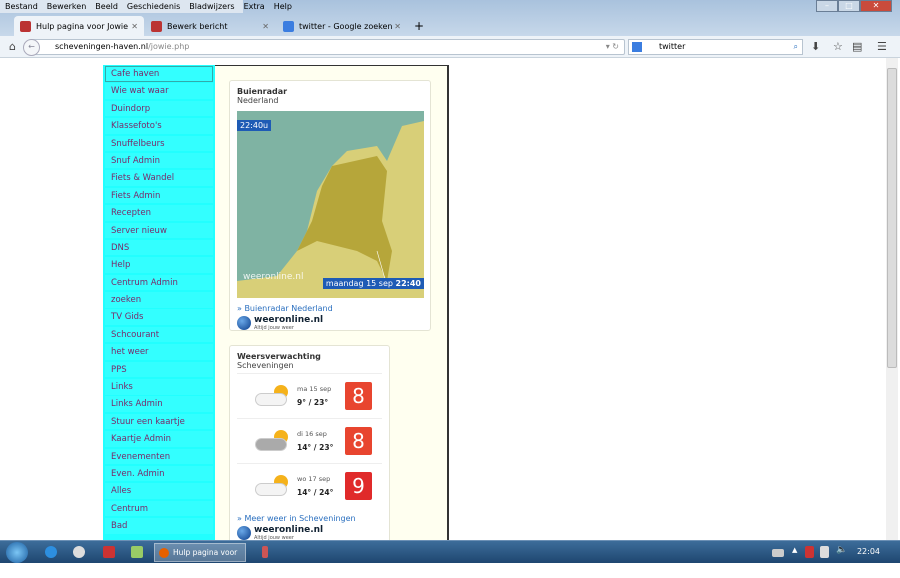 The image size is (900, 578). What do you see at coordinates (309, 440) in the screenshot?
I see `forecast-day: di 16 sep 14° / 23° 8` at bounding box center [309, 440].